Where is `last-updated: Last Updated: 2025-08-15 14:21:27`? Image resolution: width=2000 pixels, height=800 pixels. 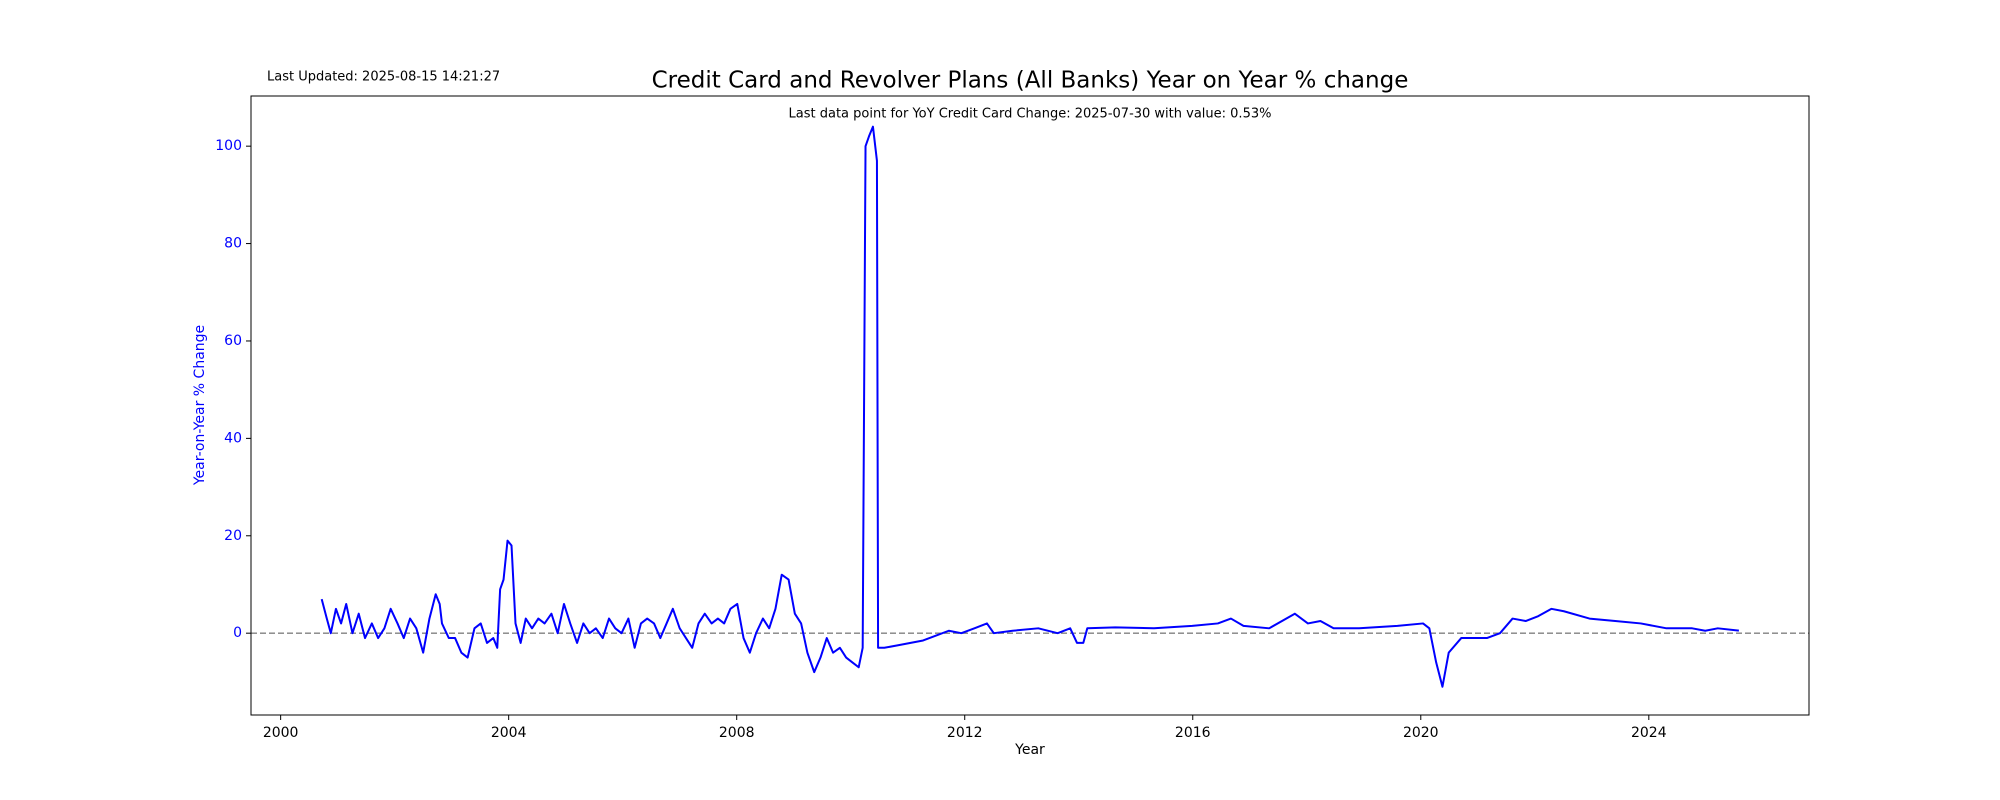
last-updated: Last Updated: 2025-08-15 14:21:27 is located at coordinates (383, 77).